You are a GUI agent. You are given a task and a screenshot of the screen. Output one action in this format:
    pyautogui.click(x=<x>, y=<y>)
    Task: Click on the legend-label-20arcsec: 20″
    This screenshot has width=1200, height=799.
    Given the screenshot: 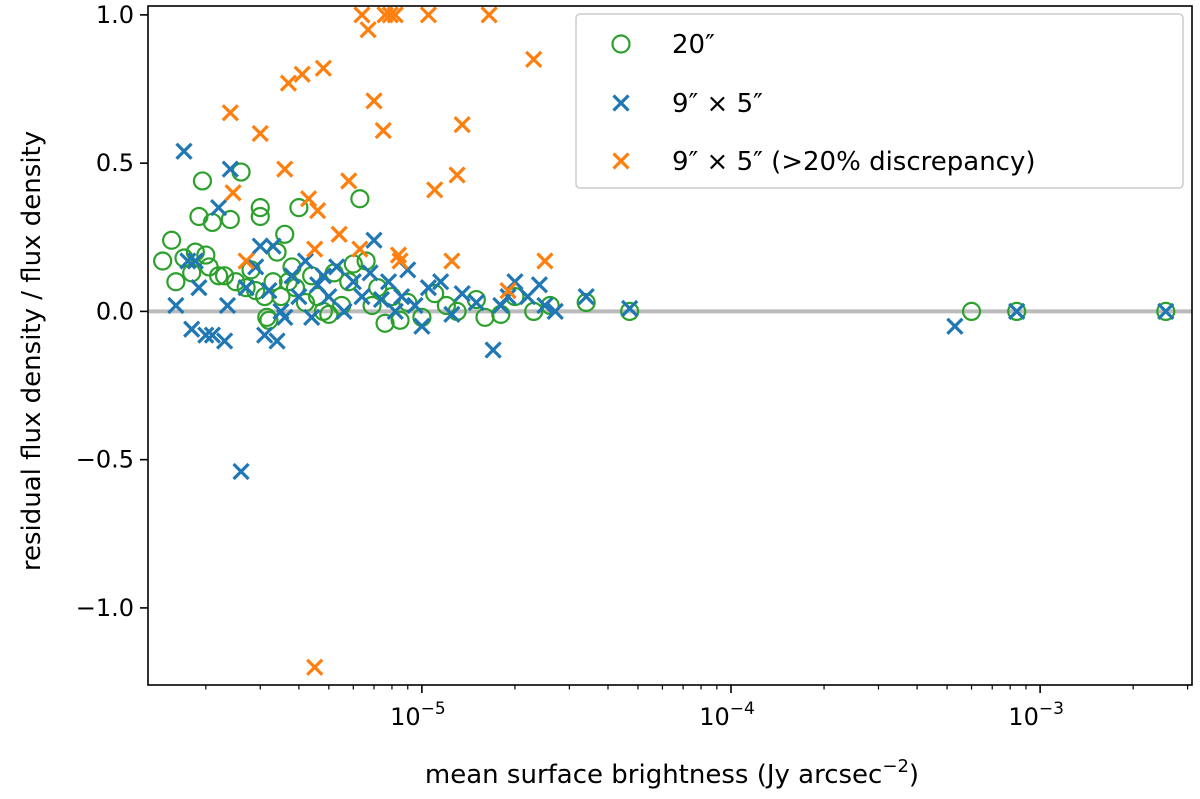 What is the action you would take?
    pyautogui.click(x=693, y=45)
    